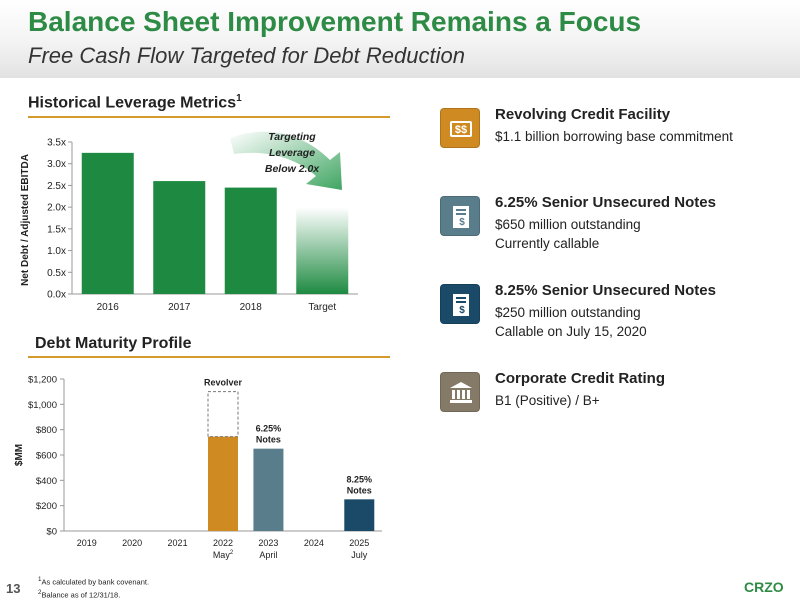  What do you see at coordinates (179, 237) in the screenshot?
I see `bar-2017` at bounding box center [179, 237].